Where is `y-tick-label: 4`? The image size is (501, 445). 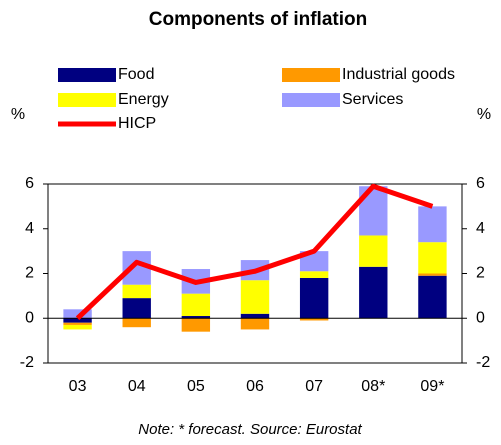
y-tick-label: 4 is located at coordinates (29, 228).